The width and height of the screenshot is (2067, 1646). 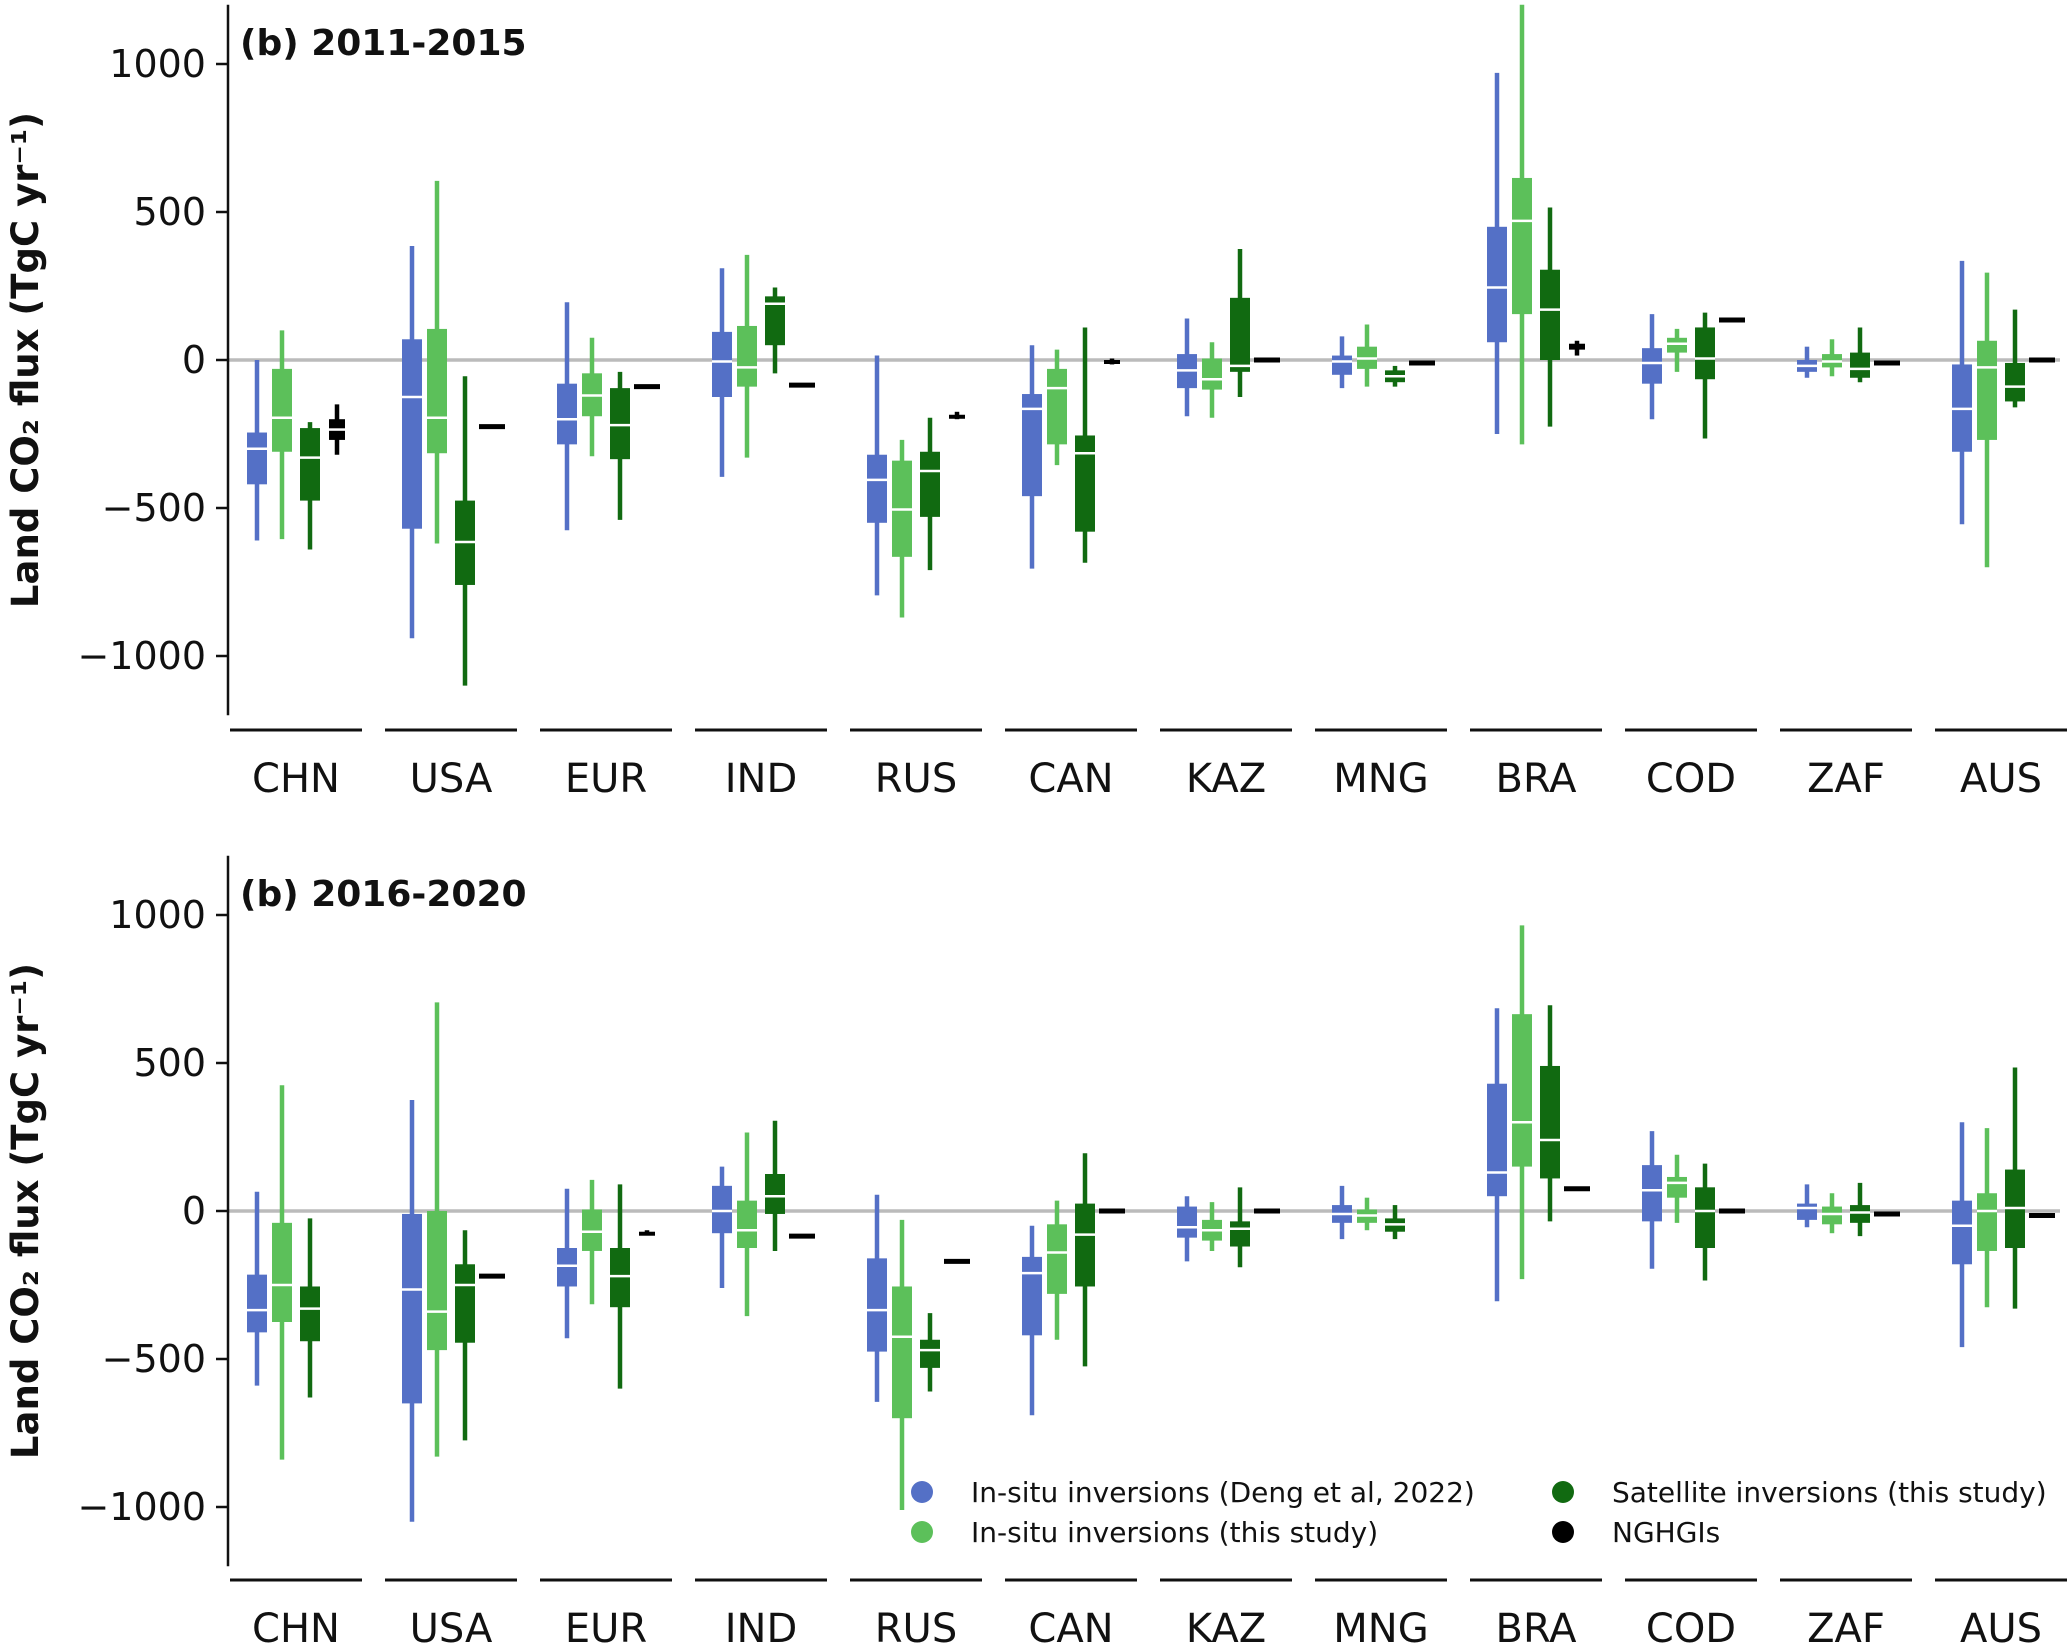 I want to click on box-insitu-deng-can, so click(x=1032, y=457).